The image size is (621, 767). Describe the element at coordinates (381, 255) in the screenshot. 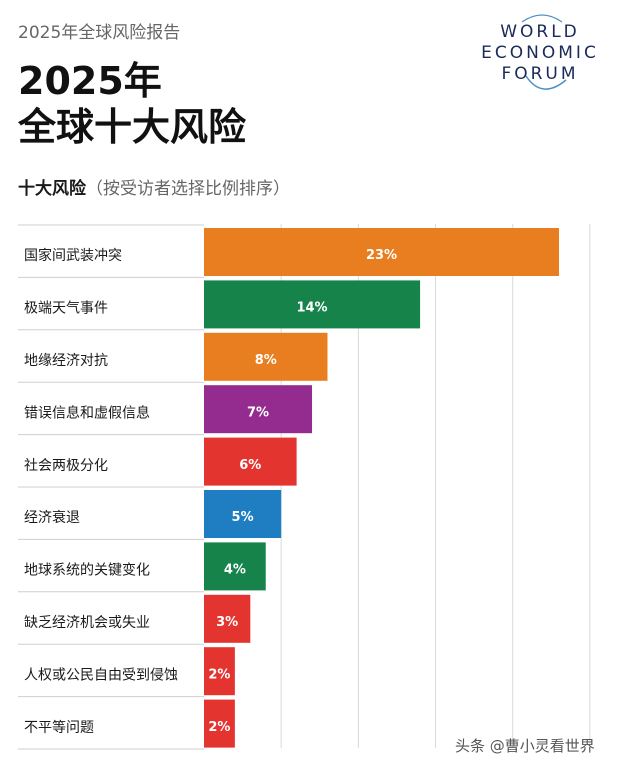

I see `data-label: 23%` at that location.